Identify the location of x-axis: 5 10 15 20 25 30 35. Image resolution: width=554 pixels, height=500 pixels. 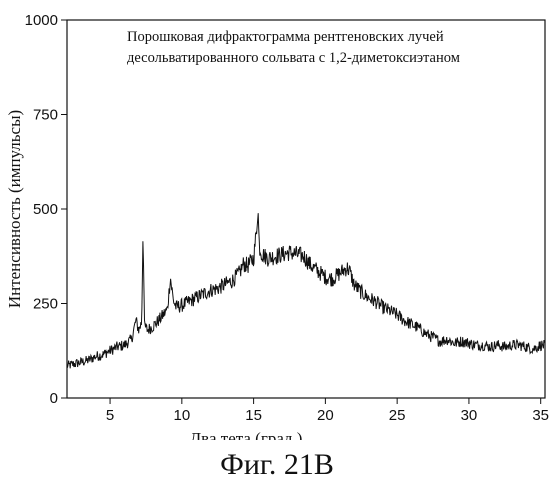
(327, 411).